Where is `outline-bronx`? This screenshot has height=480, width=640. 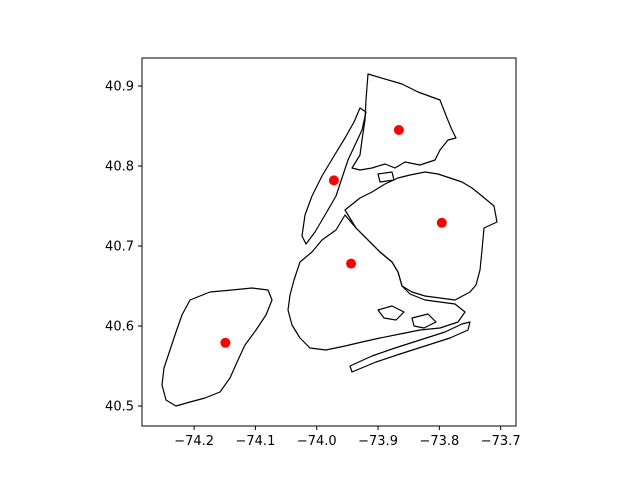 outline-bronx is located at coordinates (404, 122).